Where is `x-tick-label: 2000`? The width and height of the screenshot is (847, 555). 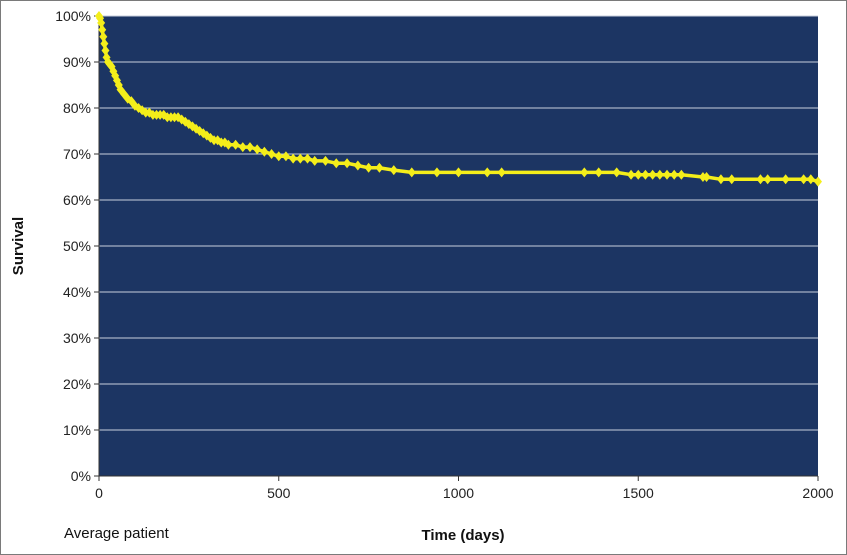 x-tick-label: 2000 is located at coordinates (817, 493).